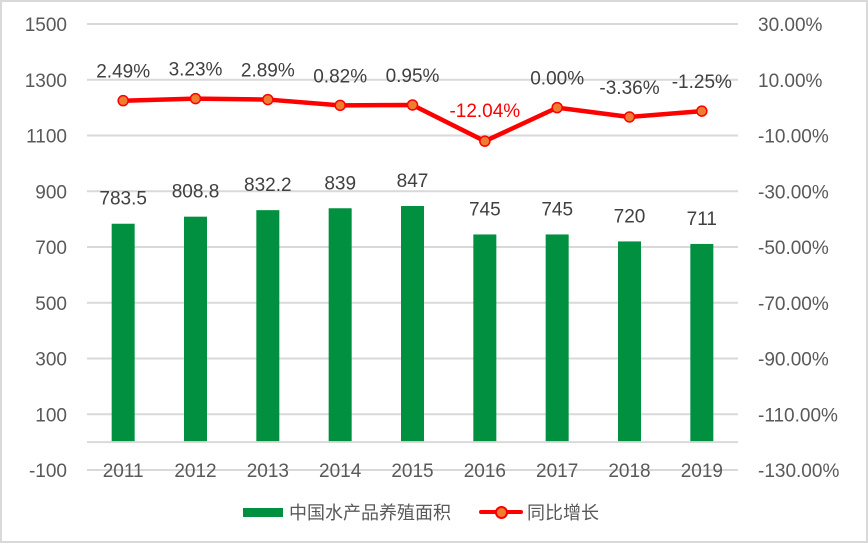 This screenshot has height=543, width=868. What do you see at coordinates (46, 81) in the screenshot?
I see `left-axis-tick: 1300` at bounding box center [46, 81].